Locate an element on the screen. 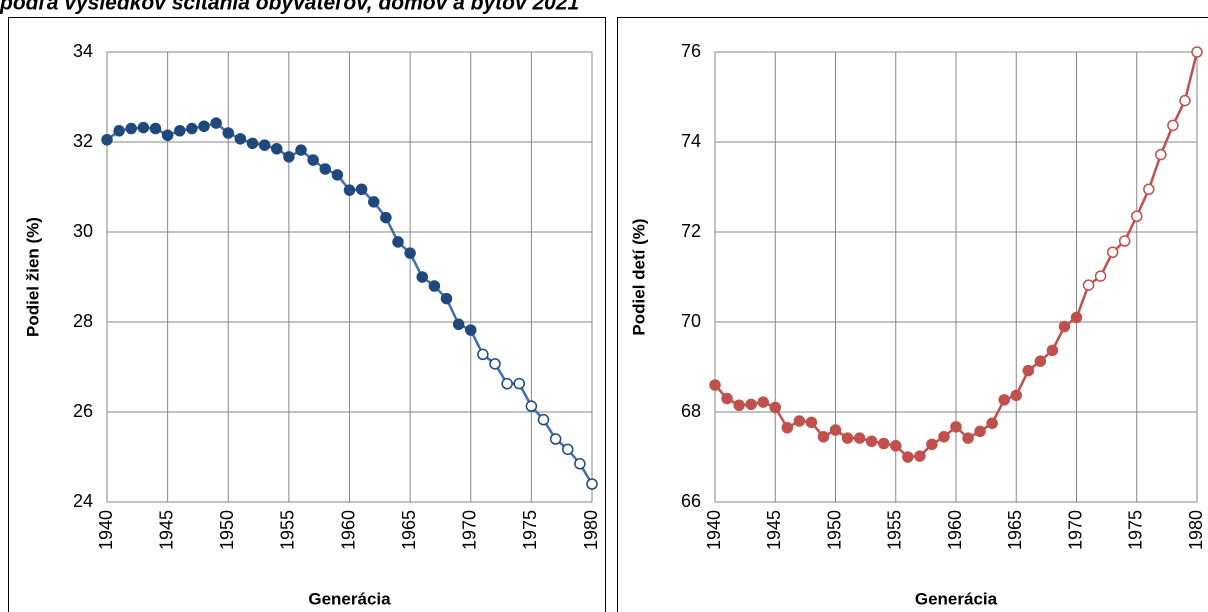  y-tick-label: 32 is located at coordinates (83, 141).